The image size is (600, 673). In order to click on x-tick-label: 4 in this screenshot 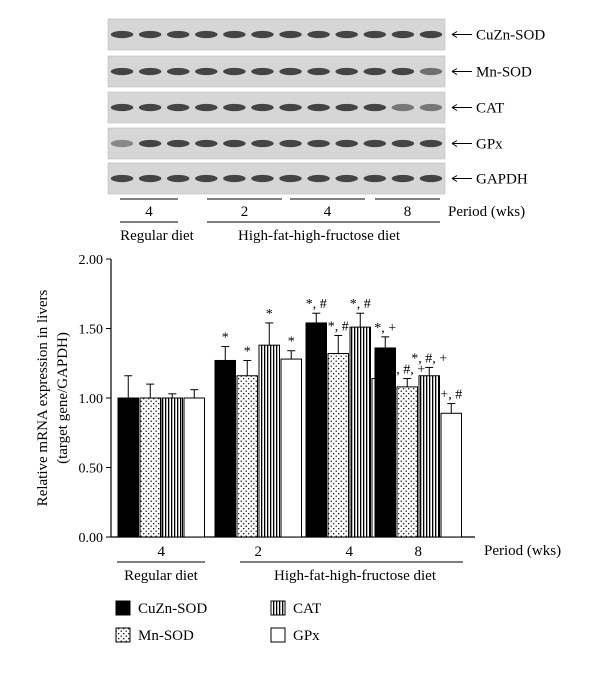, I will do `click(162, 552)`.